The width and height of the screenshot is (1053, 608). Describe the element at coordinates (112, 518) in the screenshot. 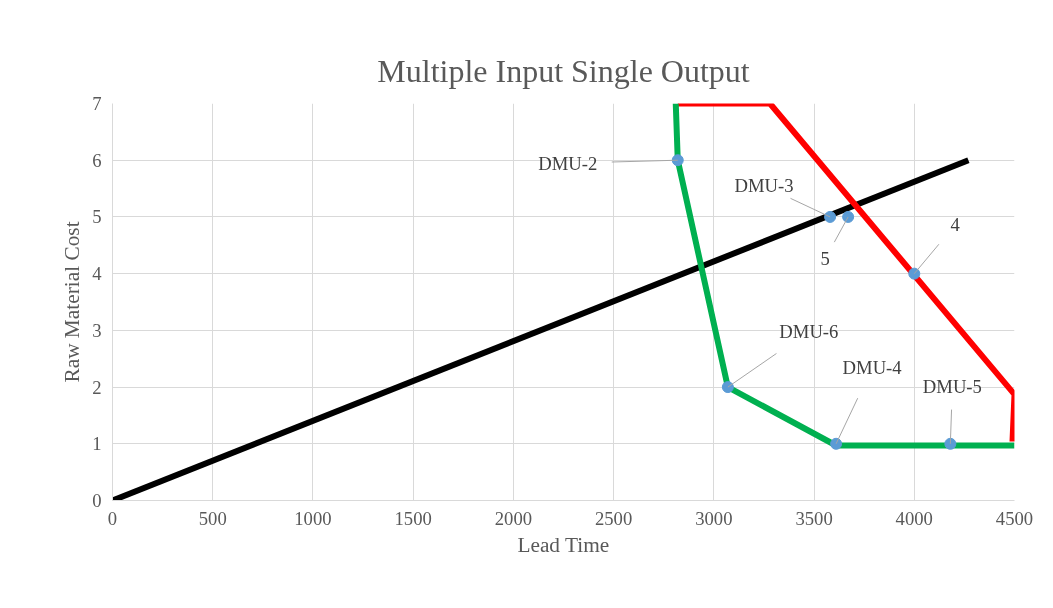

I see `x-tick-label: 0` at that location.